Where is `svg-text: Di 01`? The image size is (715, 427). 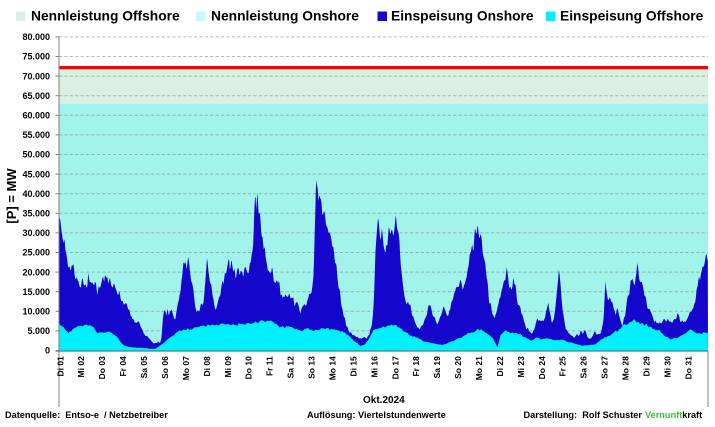
svg-text: Di 01 is located at coordinates (60, 366).